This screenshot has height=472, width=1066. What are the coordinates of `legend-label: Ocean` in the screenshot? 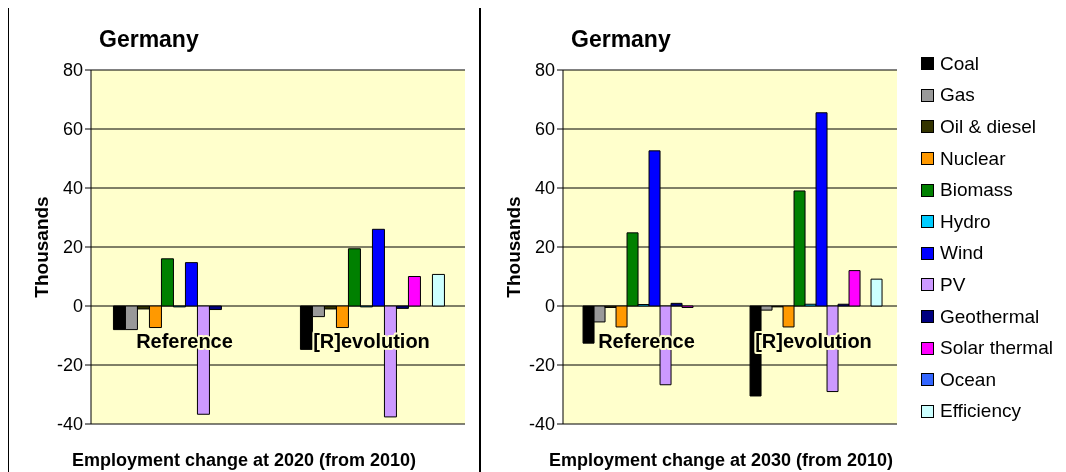 It's located at (968, 379).